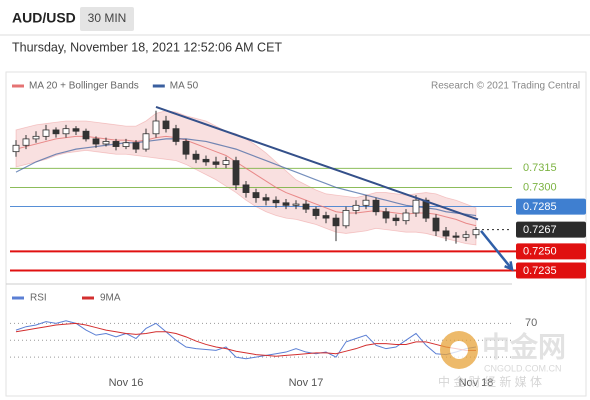 The image size is (590, 400). Describe the element at coordinates (476, 383) in the screenshot. I see `x-tick-label: Nov 18` at that location.